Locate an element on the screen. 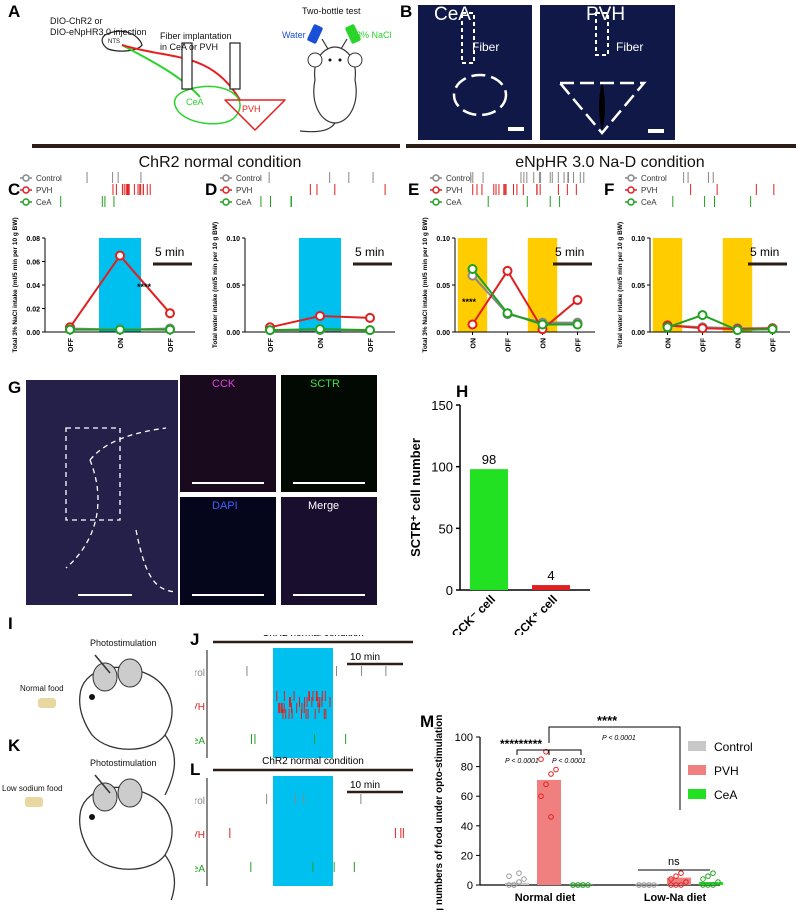  g-sctr-overlay is located at coordinates (329, 483).